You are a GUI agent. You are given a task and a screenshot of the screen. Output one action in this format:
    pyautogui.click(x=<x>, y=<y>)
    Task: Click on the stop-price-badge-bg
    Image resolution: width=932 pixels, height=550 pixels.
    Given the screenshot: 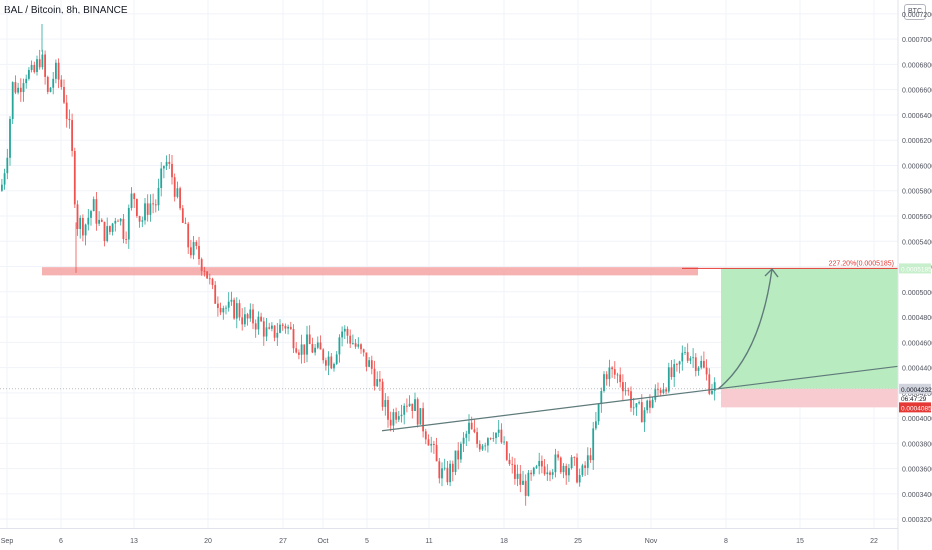 What is the action you would take?
    pyautogui.click(x=915, y=407)
    